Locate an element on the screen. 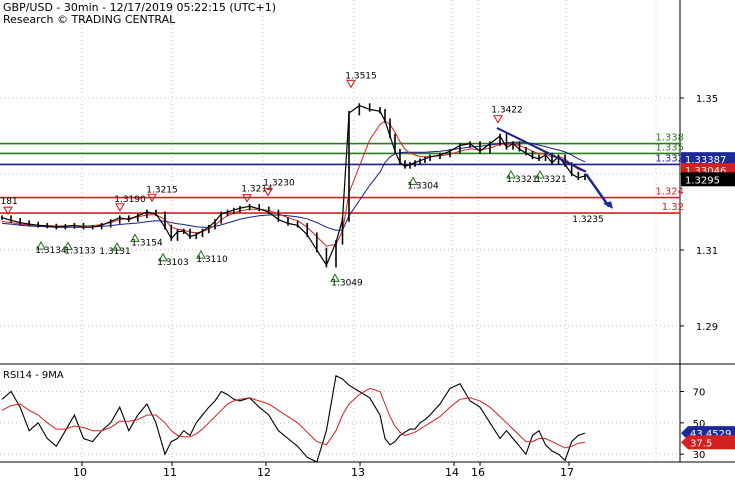 The image size is (735, 480). price-annotation-label: 1.3422 is located at coordinates (507, 111).